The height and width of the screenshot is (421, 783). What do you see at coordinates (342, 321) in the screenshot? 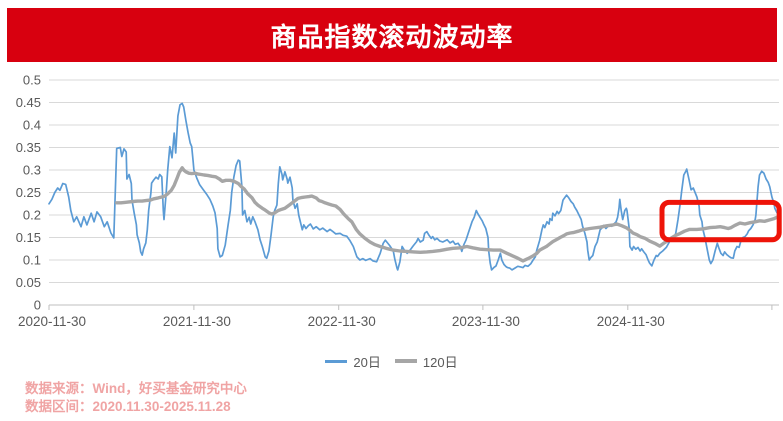
I see `x-tick-label: 2022-11-30` at bounding box center [342, 321].